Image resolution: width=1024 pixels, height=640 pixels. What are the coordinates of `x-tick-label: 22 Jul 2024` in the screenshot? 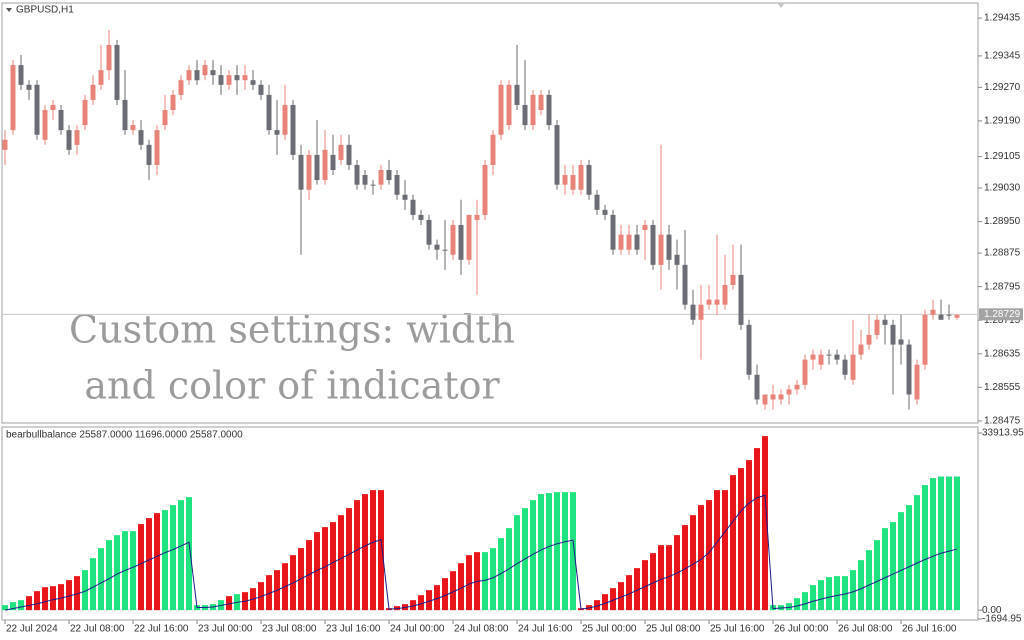 It's located at (32, 629).